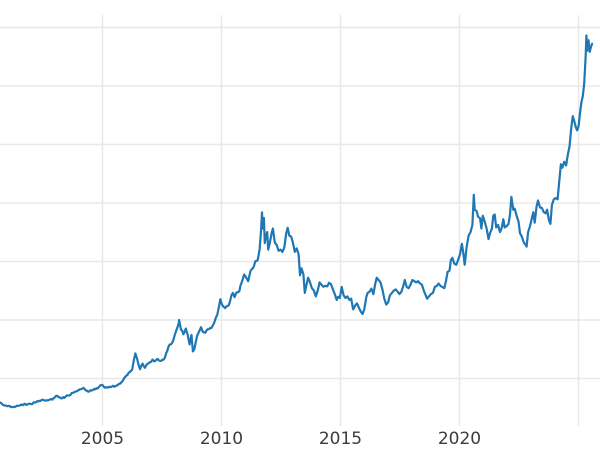 The width and height of the screenshot is (600, 450). I want to click on x-axis-labels: 2005 2010 2015 2020, so click(281, 439).